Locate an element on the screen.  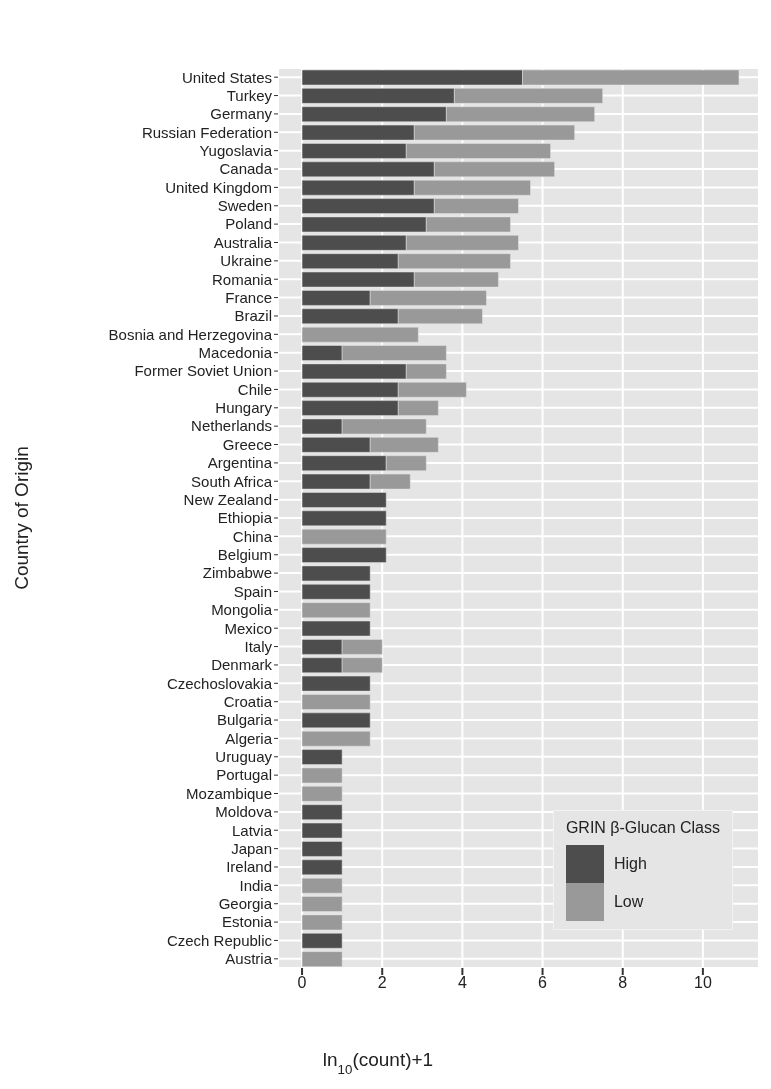
y-tick-label: New Zealand is located at coordinates (227, 499).